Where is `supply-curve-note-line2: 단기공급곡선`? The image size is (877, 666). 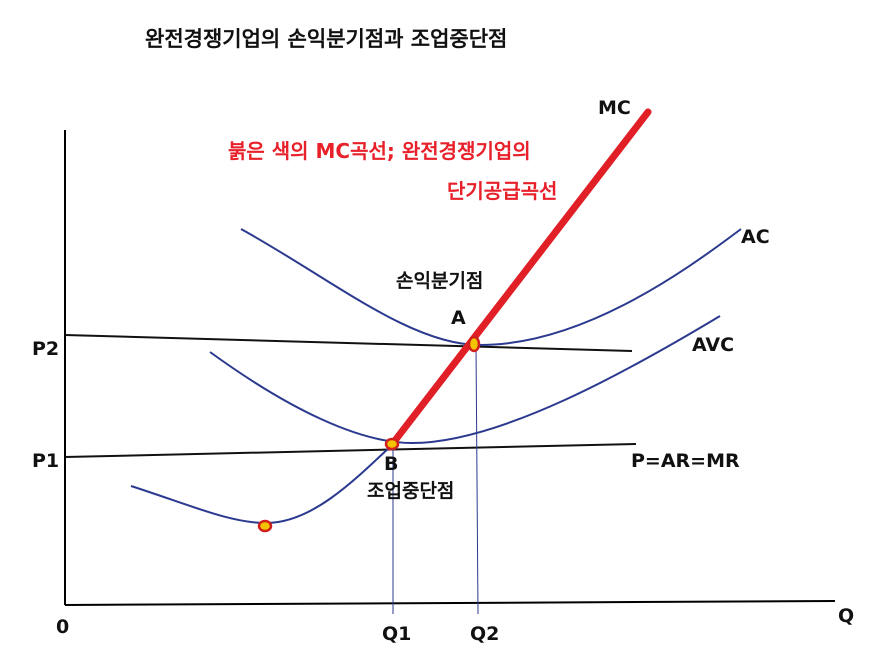 supply-curve-note-line2: 단기공급곡선 is located at coordinates (502, 191).